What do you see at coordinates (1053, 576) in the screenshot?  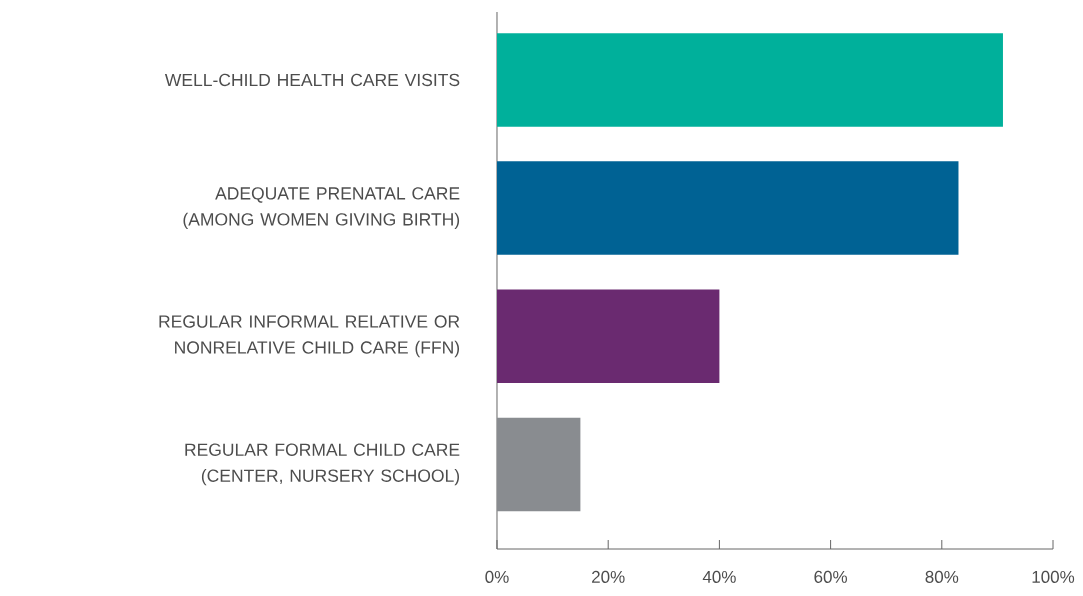 I see `x-tick-label: 100%` at bounding box center [1053, 576].